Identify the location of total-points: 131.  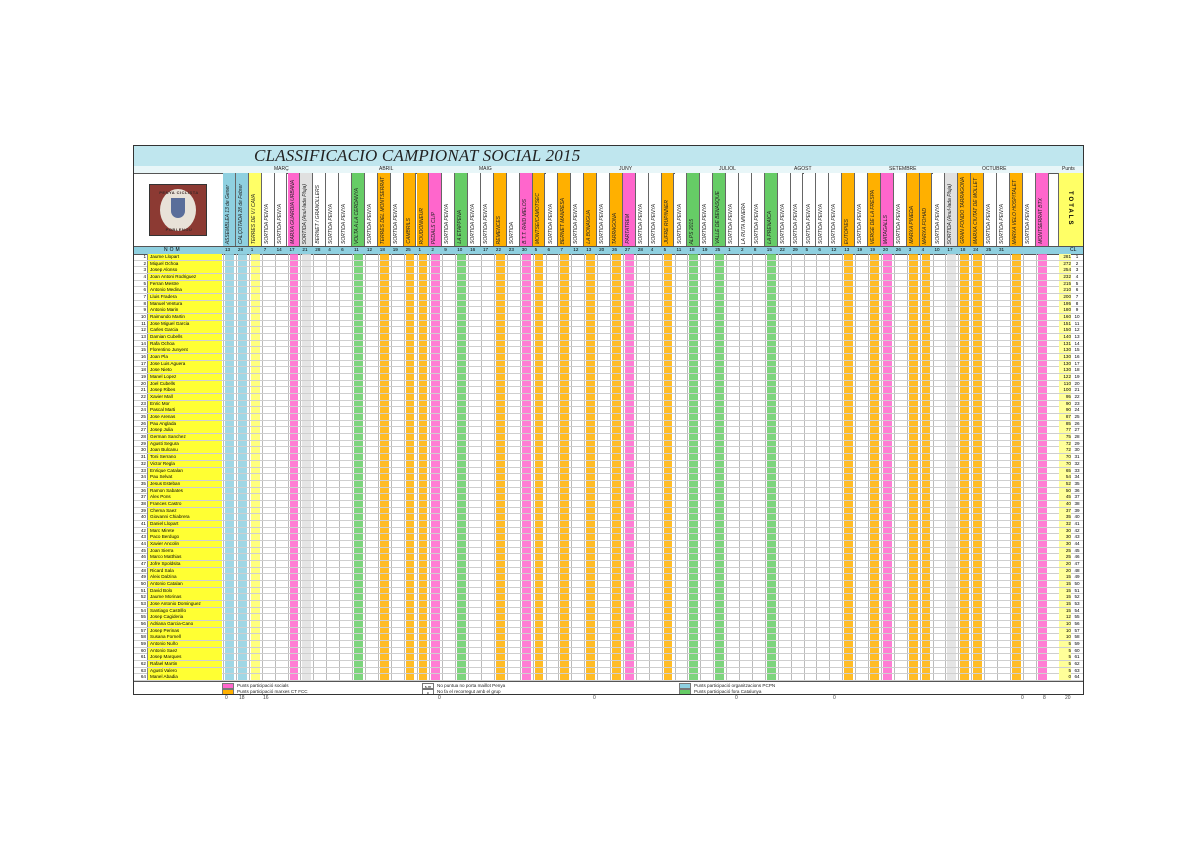
(1065, 343).